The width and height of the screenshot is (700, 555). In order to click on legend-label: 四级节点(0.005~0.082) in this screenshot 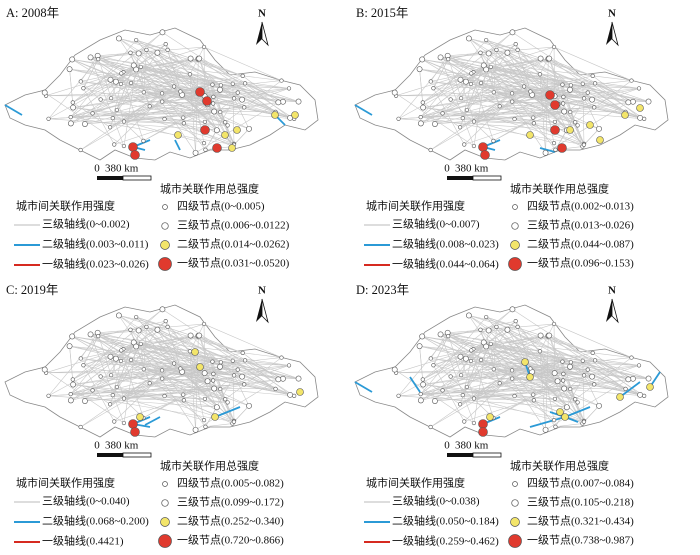, I will do `click(230, 483)`.